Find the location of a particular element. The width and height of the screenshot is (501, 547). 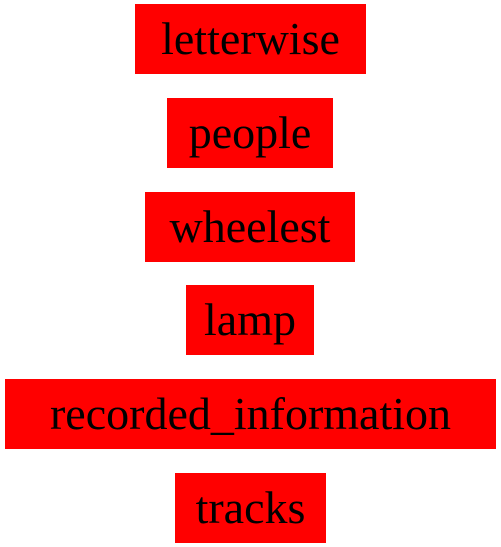

word-label-lamp: lamp is located at coordinates (250, 320).